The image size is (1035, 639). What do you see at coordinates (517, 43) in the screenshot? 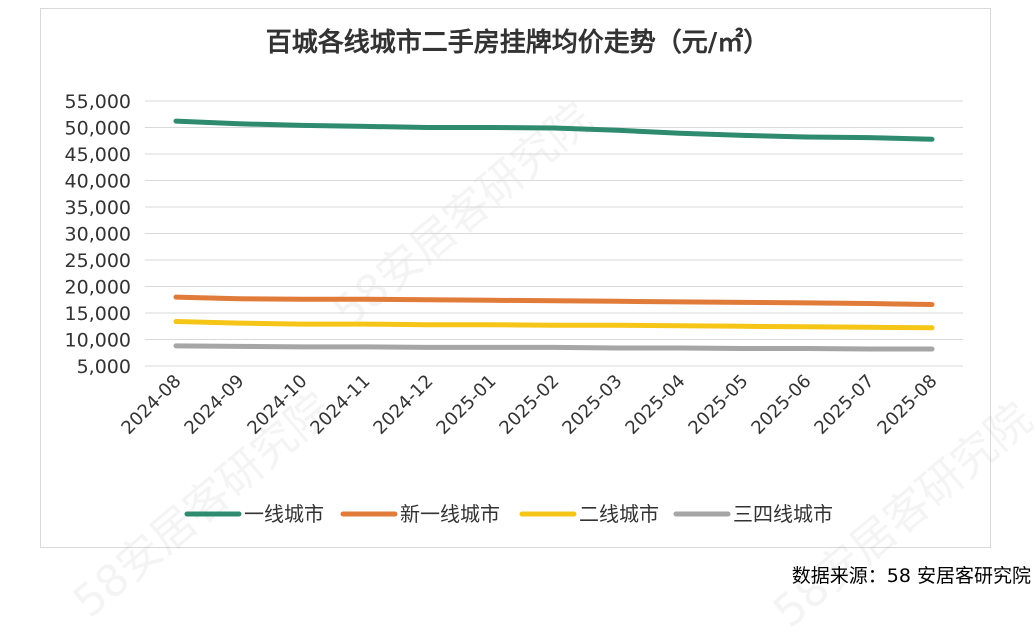
I see `chart-title: 百城各线城市二手房挂牌均价走势（元/㎡）` at bounding box center [517, 43].